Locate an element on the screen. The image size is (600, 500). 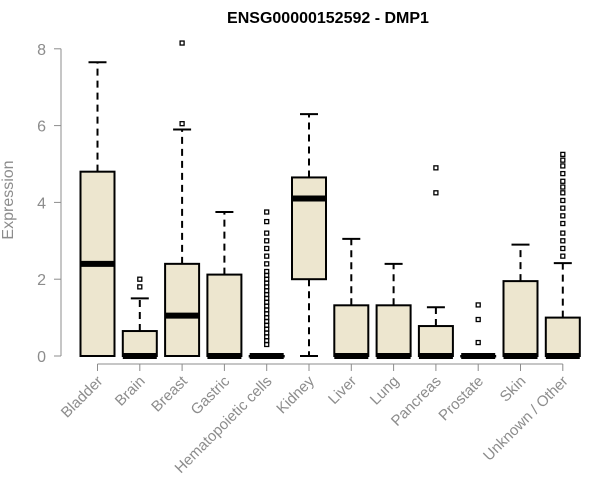
y-tick-label: 4 is located at coordinates (41, 203).